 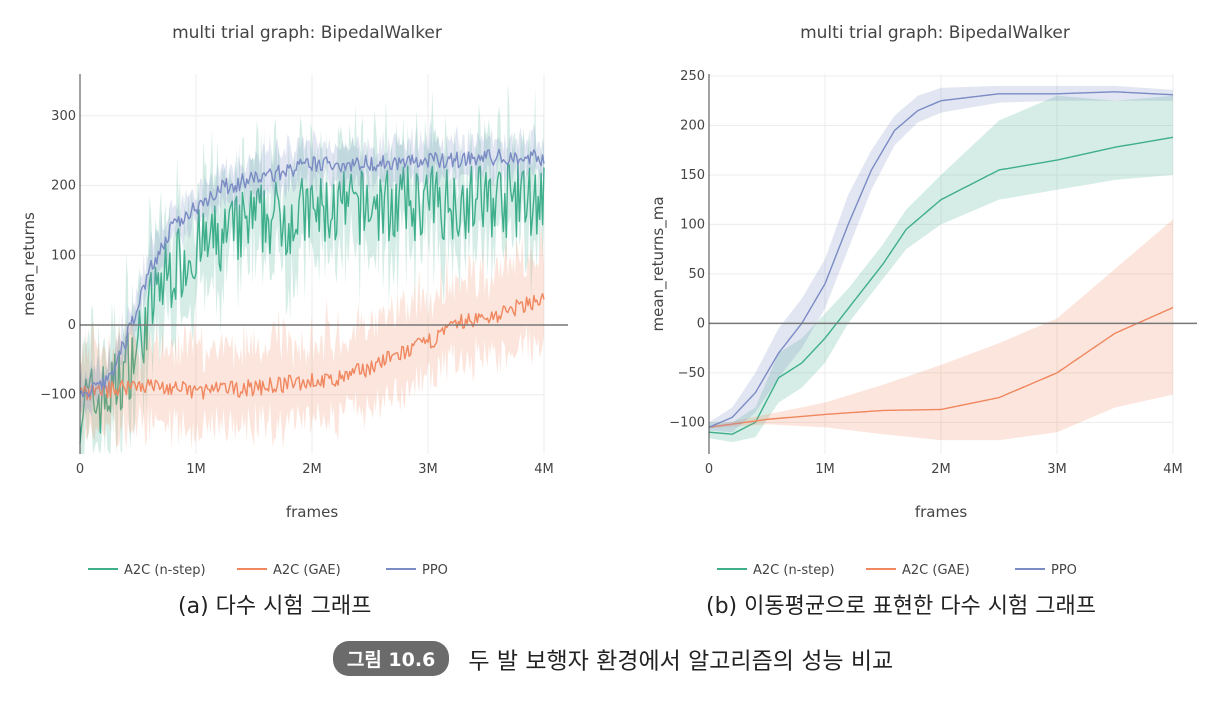 I want to click on y-axis-label: mean_returns, so click(x=29, y=264).